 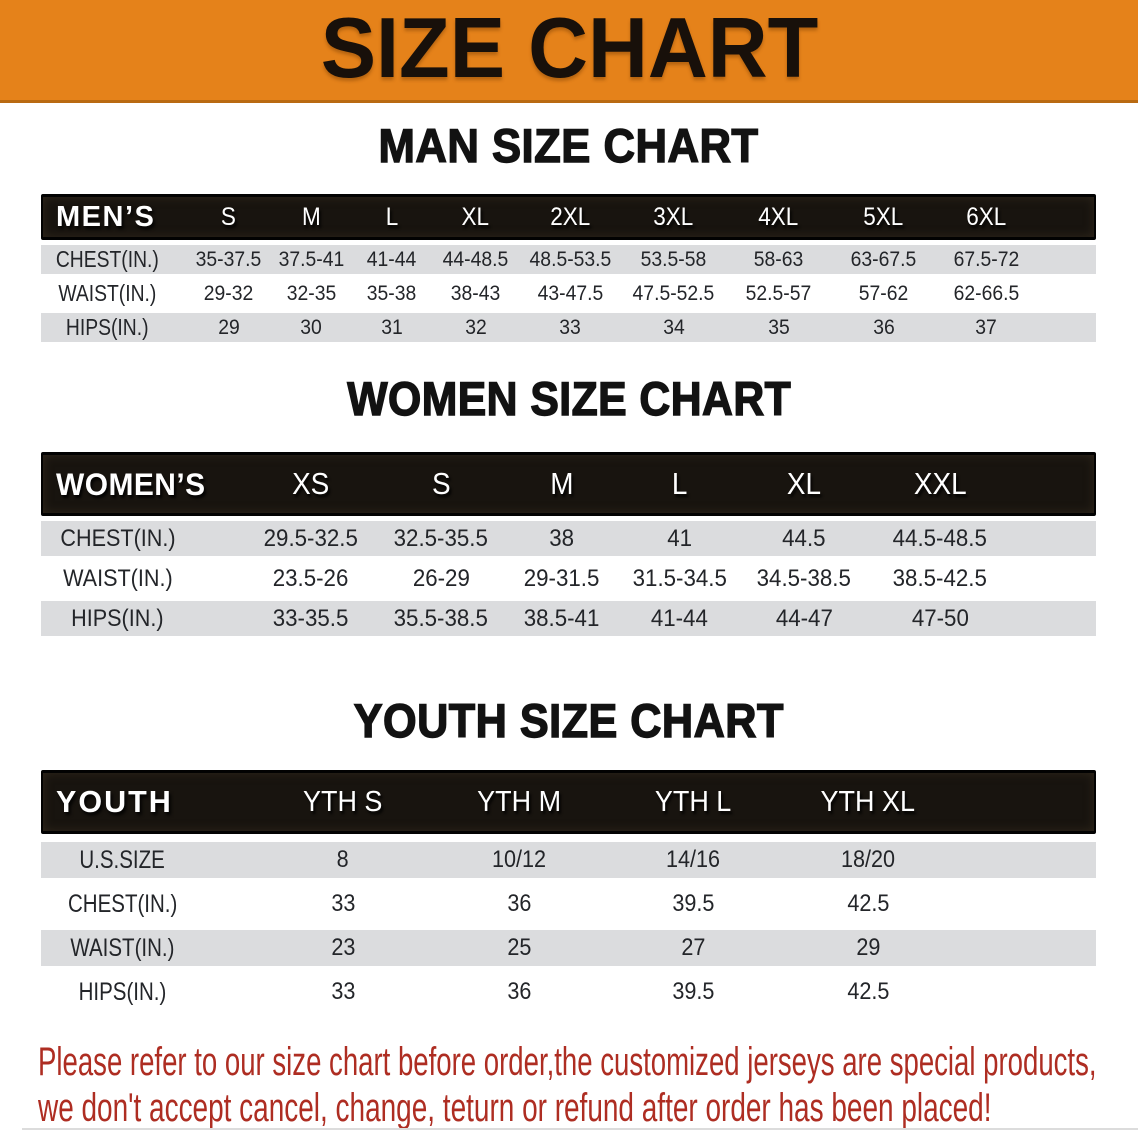 I want to click on header-corner-label-text: MEN’S, so click(x=106, y=216).